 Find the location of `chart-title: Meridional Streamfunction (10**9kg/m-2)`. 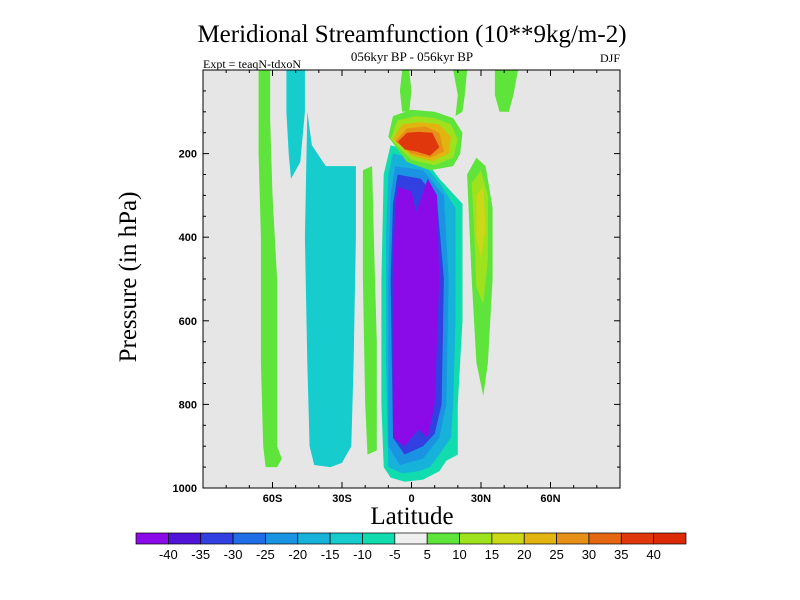

chart-title: Meridional Streamfunction (10**9kg/m-2) is located at coordinates (411, 34).